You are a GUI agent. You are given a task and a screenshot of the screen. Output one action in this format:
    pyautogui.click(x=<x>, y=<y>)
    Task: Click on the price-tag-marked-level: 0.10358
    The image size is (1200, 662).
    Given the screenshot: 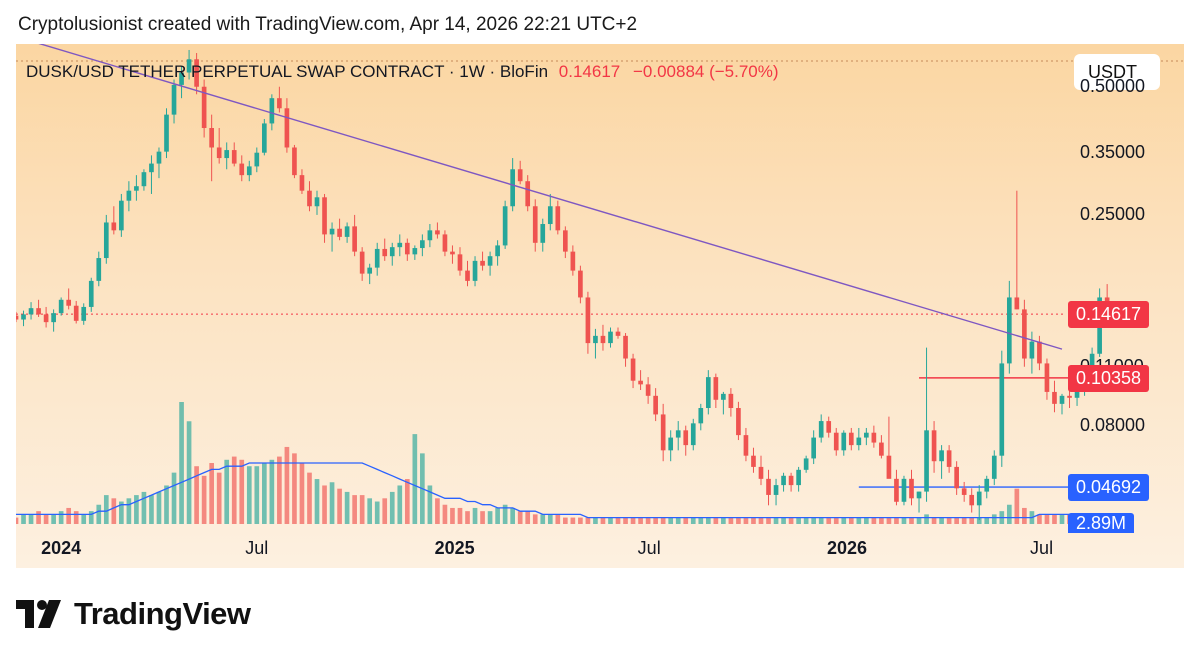 What is the action you would take?
    pyautogui.click(x=1109, y=378)
    